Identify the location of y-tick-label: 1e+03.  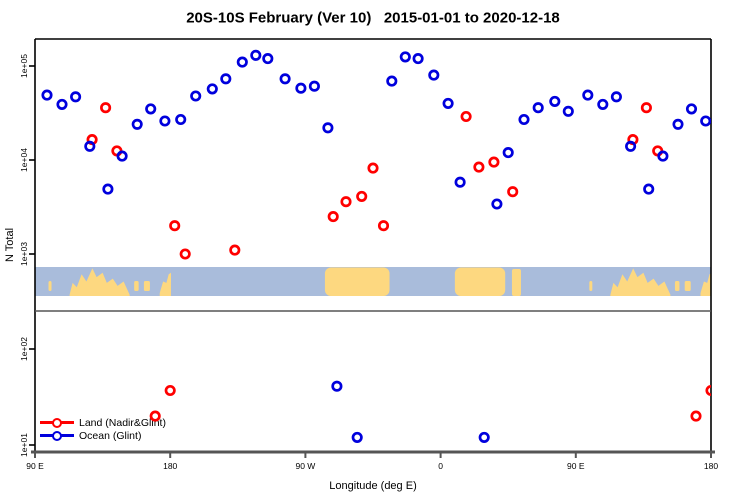
(24, 254).